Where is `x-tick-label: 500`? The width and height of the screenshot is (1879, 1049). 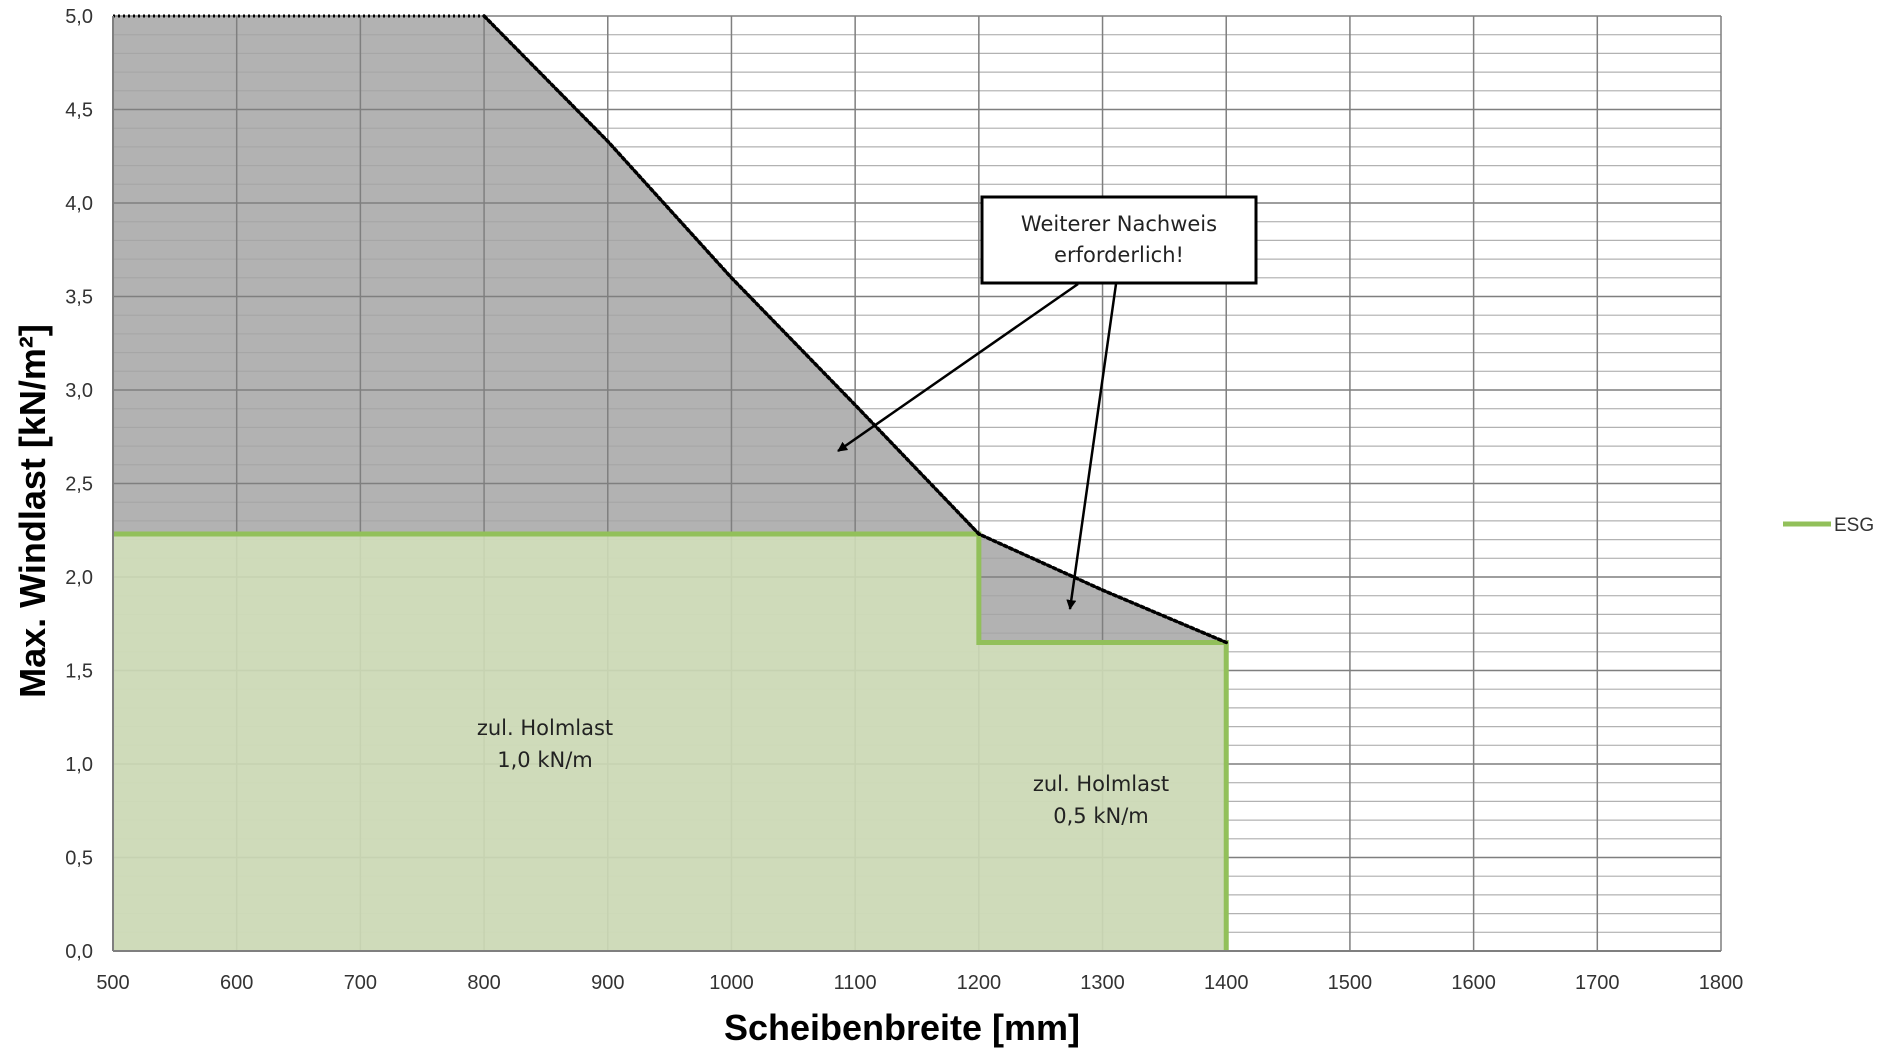
x-tick-label: 500 is located at coordinates (112, 983).